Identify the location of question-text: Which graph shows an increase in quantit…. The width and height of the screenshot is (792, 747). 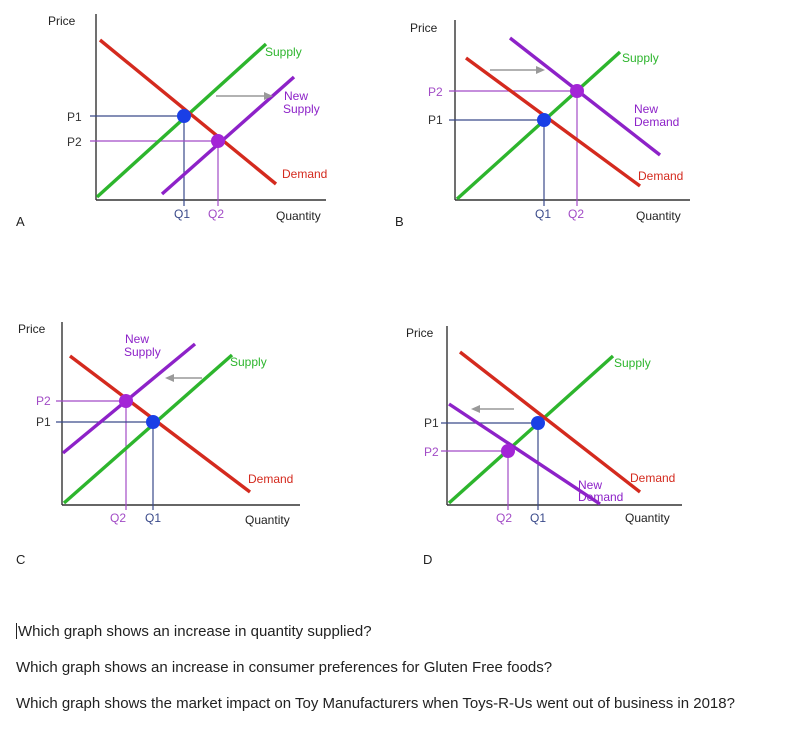
(195, 631).